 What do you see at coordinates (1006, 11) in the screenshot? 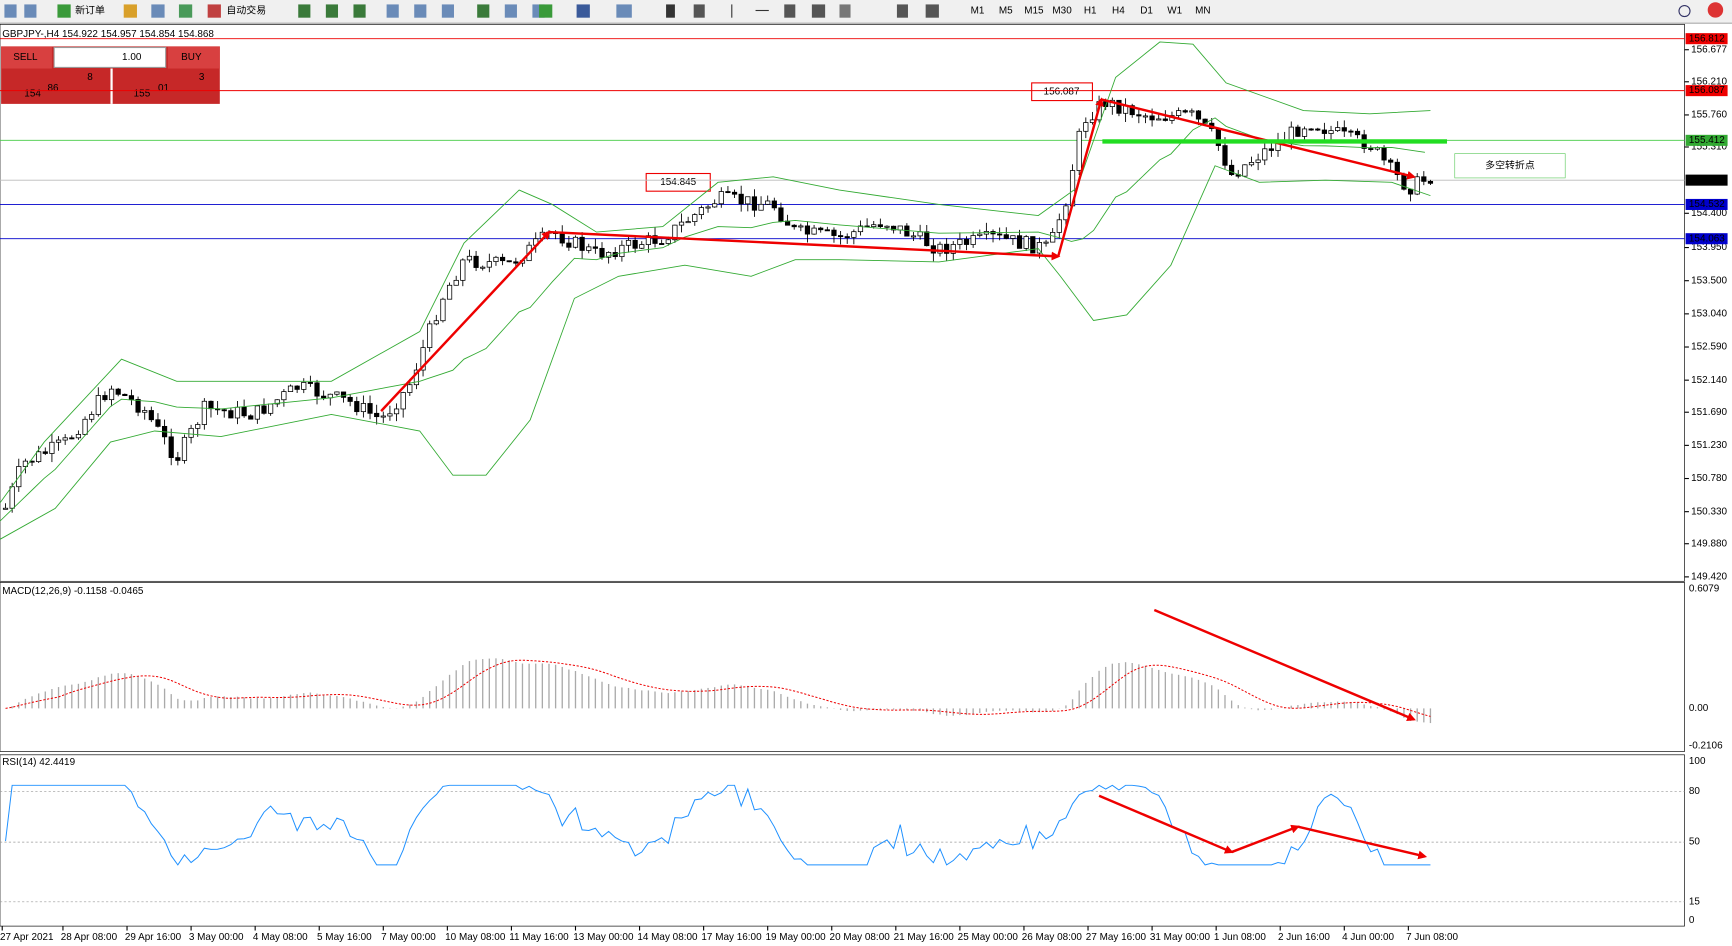
I see `timeframe-button: M5` at bounding box center [1006, 11].